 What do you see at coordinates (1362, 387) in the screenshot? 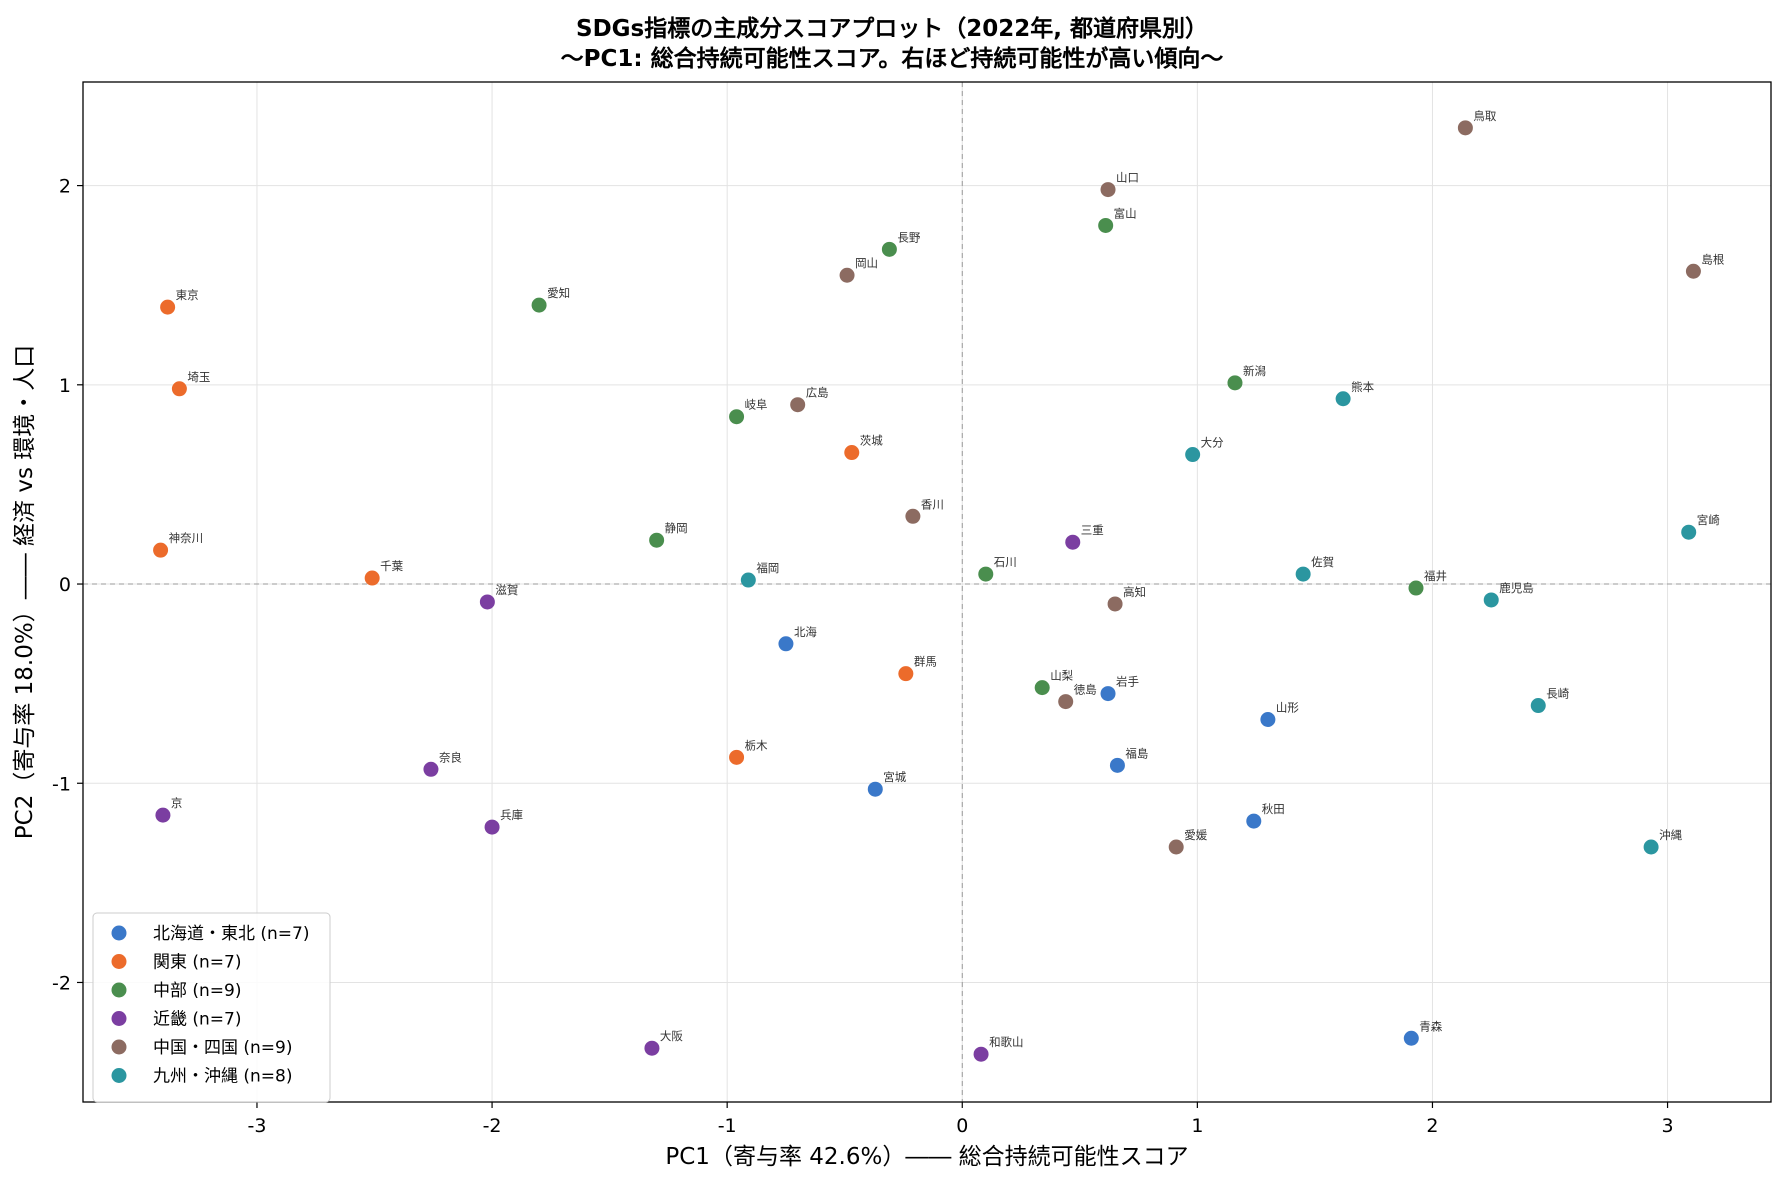
I see `point-label: 熊本` at bounding box center [1362, 387].